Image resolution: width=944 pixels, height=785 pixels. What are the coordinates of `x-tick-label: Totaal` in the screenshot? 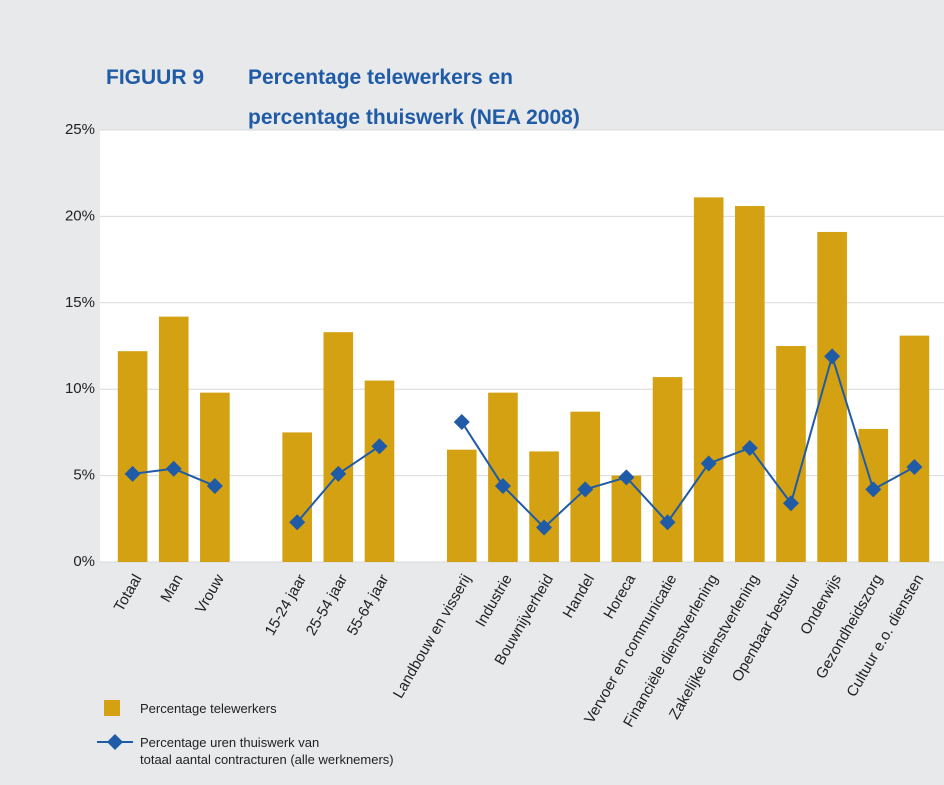 It's located at (128, 592).